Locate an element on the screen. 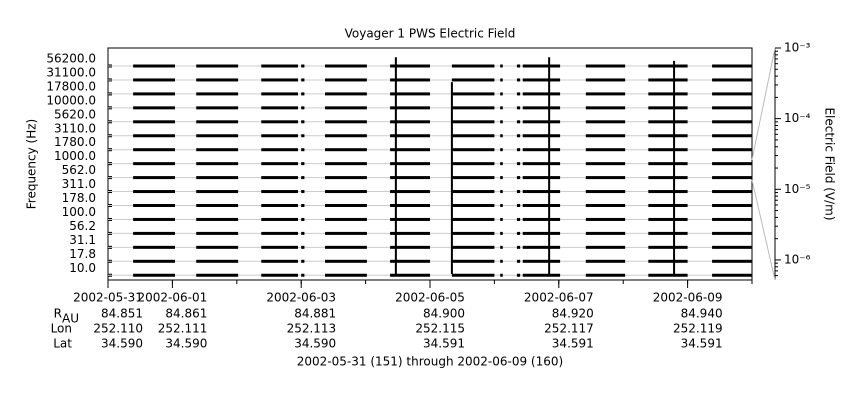 The image size is (860, 400). x-tick-label: 2002-06-03 is located at coordinates (301, 298).